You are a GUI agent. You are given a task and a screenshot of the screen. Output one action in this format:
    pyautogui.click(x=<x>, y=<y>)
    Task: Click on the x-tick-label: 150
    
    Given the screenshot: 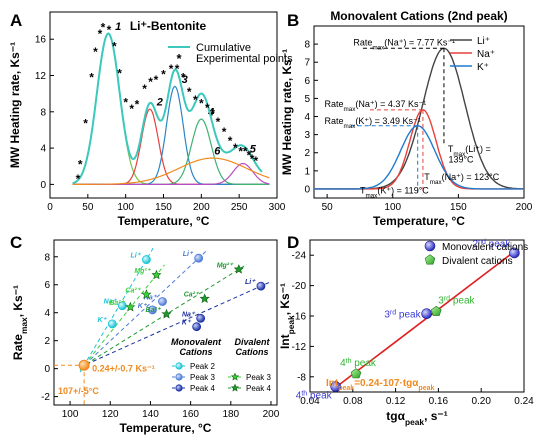 What is the action you would take?
    pyautogui.click(x=163, y=207)
    